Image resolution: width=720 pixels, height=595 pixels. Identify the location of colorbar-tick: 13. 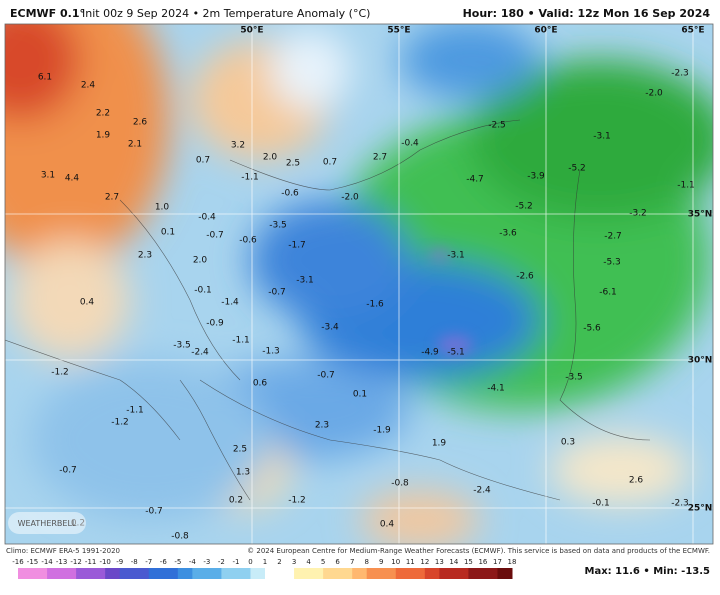
(439, 562).